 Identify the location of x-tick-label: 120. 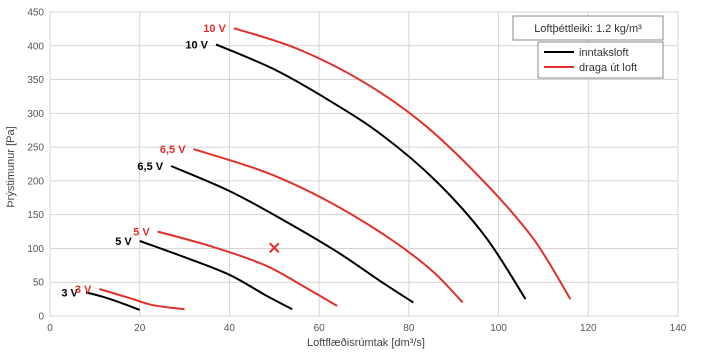
(588, 328).